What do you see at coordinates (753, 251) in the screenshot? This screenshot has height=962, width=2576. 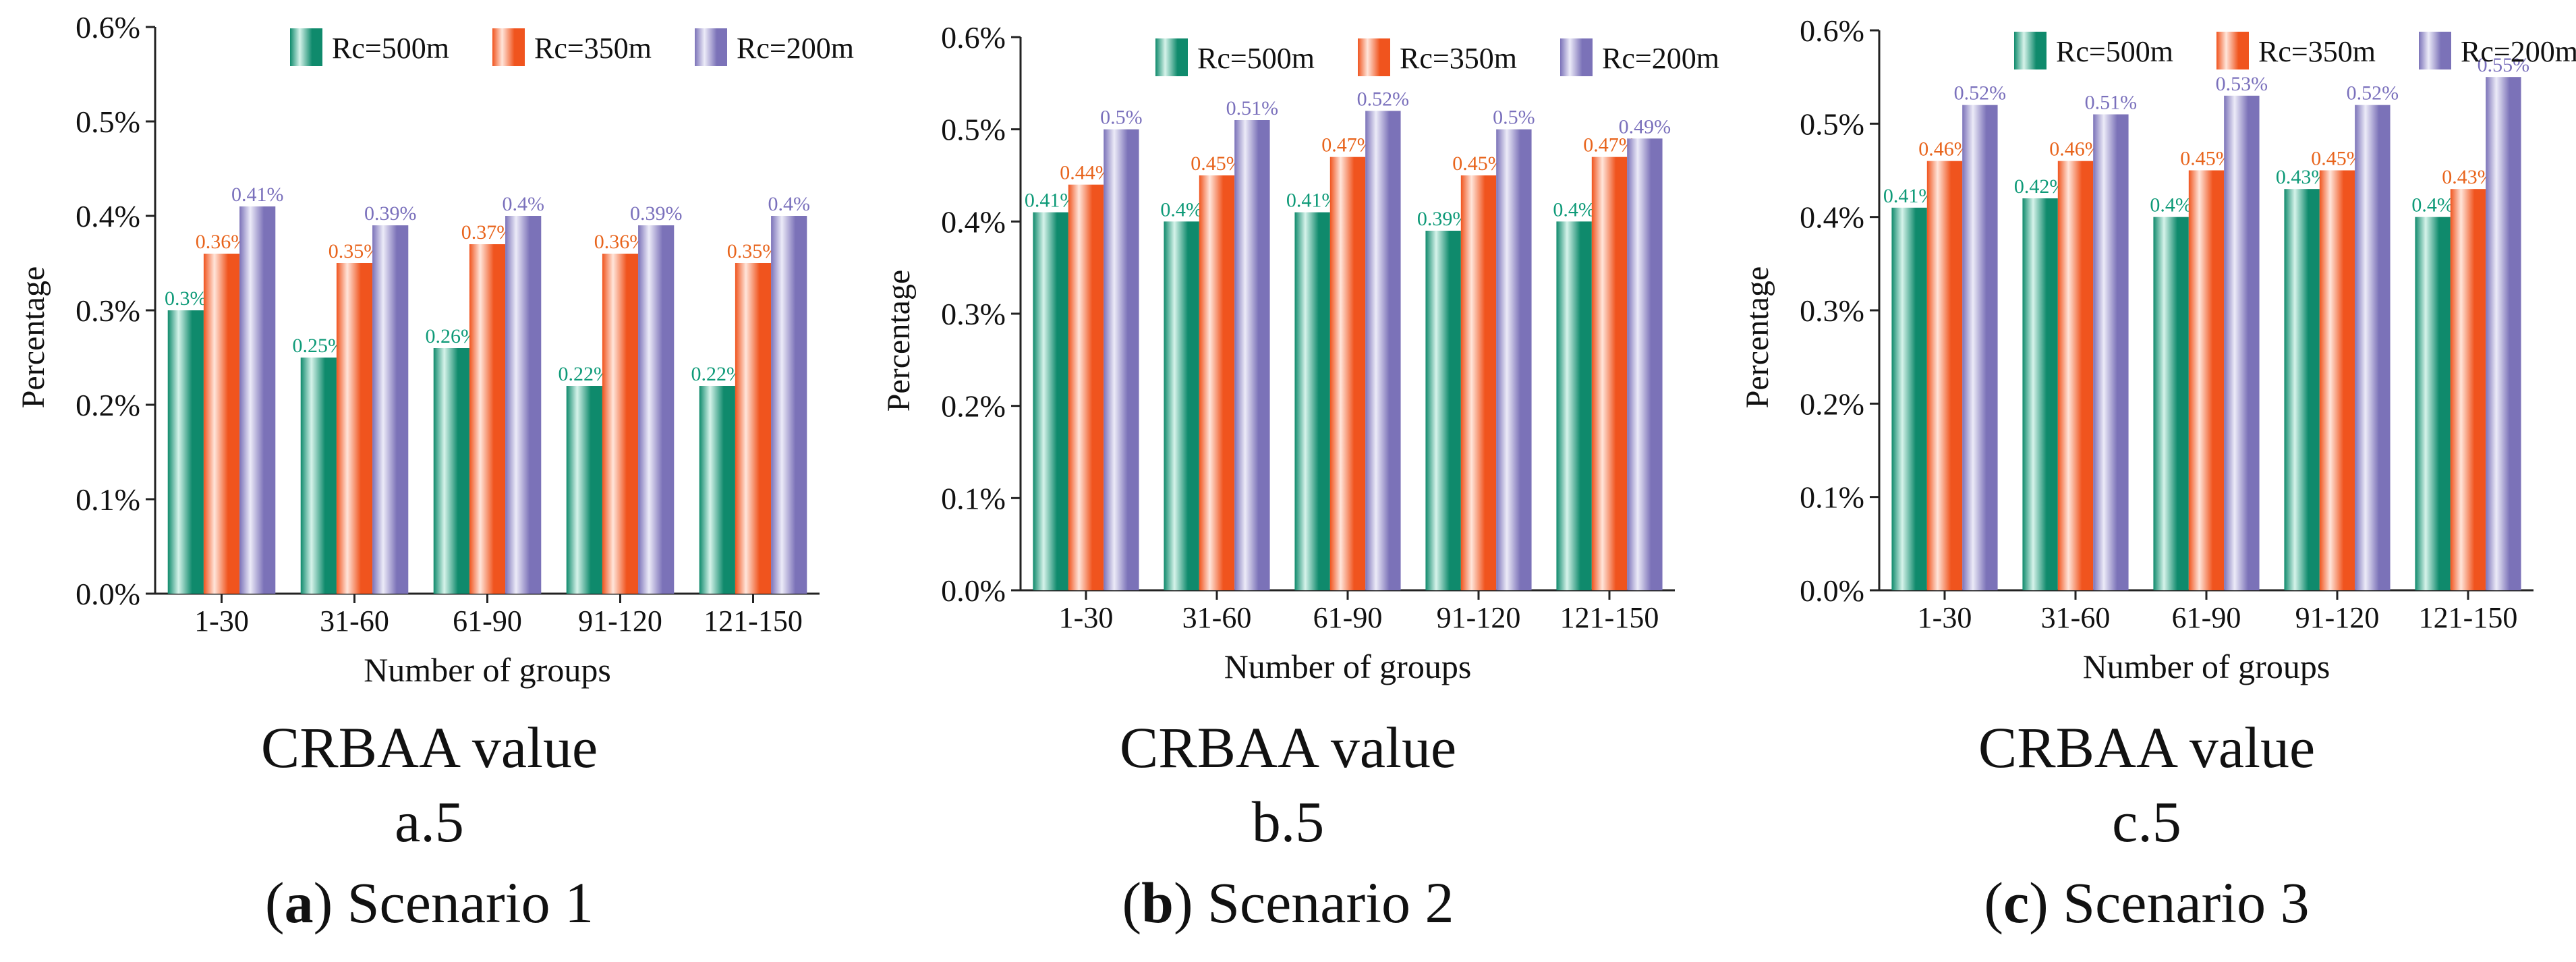 I see `data-label: 0.35%` at bounding box center [753, 251].